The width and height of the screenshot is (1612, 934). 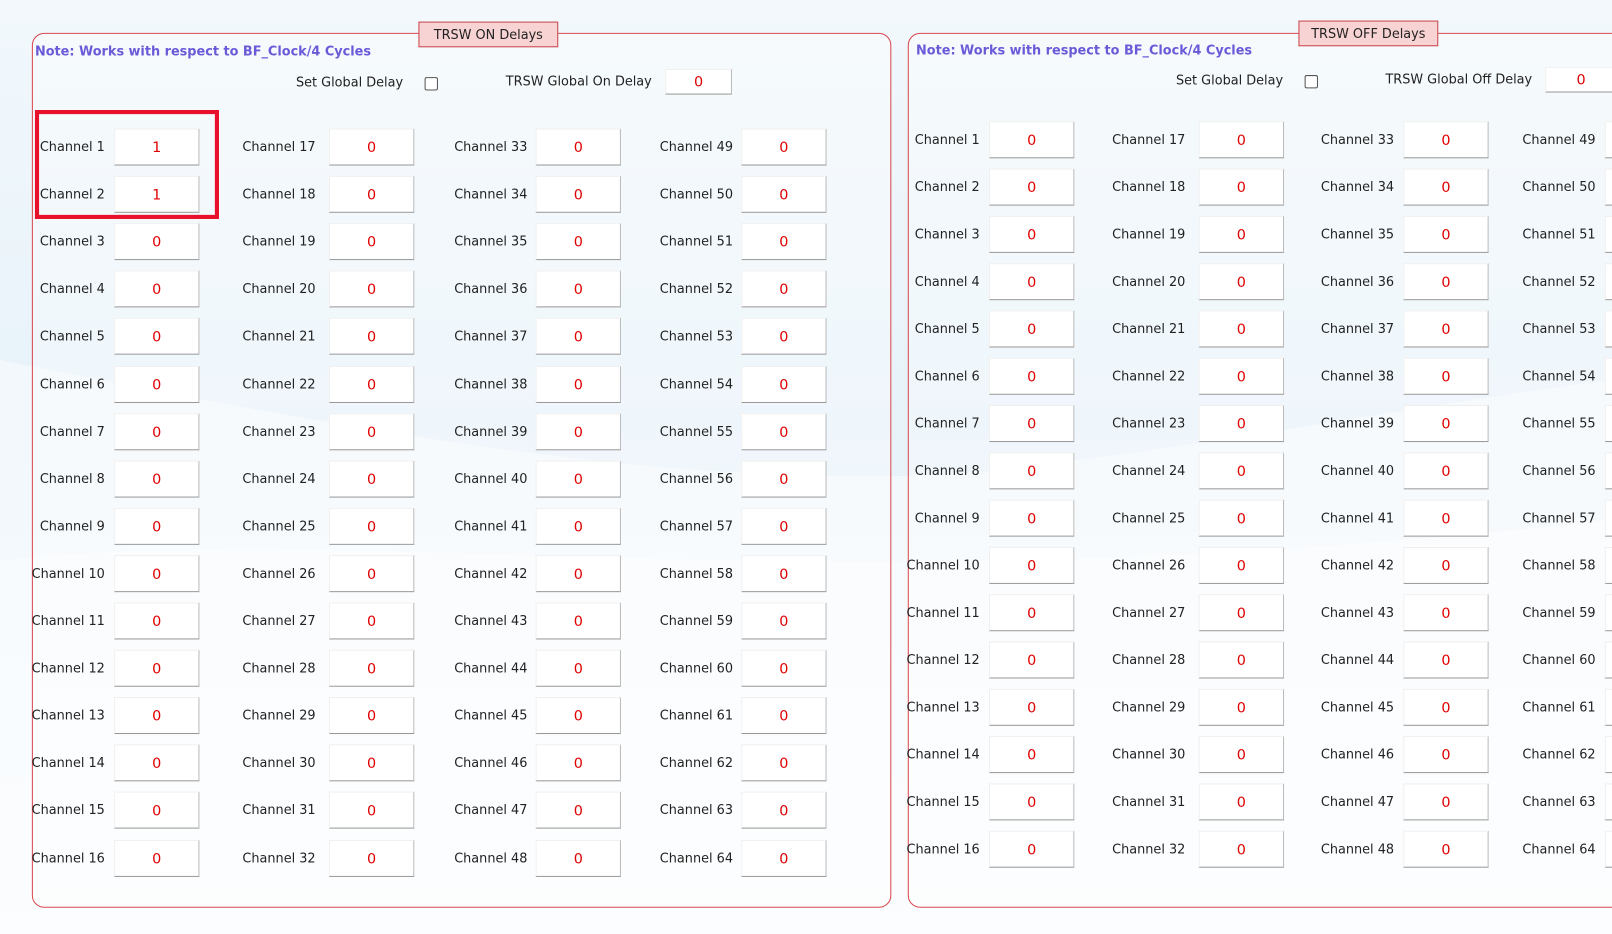 I want to click on global-checkbox, so click(x=1311, y=82).